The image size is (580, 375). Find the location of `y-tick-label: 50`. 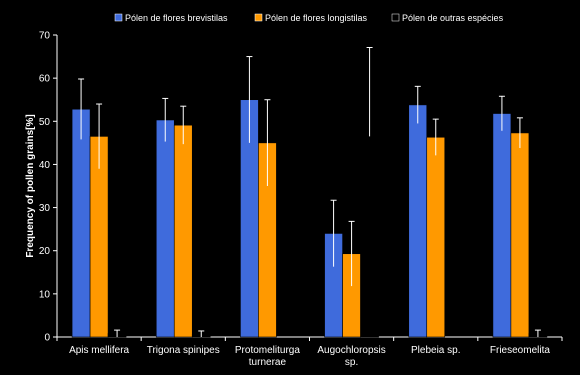

y-tick-label: 50 is located at coordinates (45, 122).